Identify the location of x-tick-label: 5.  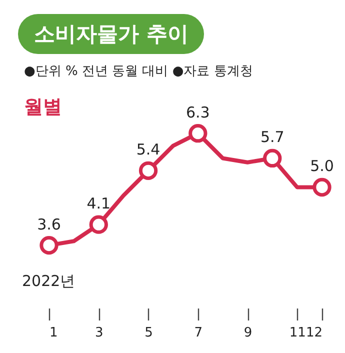
(148, 333).